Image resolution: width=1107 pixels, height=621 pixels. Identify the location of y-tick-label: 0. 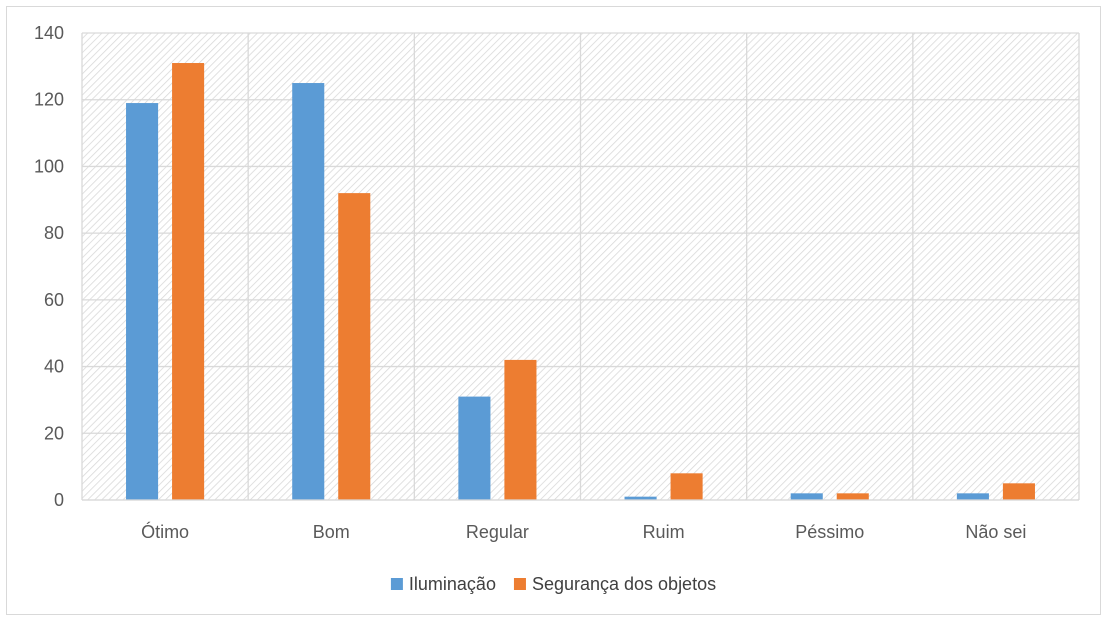
(59, 500).